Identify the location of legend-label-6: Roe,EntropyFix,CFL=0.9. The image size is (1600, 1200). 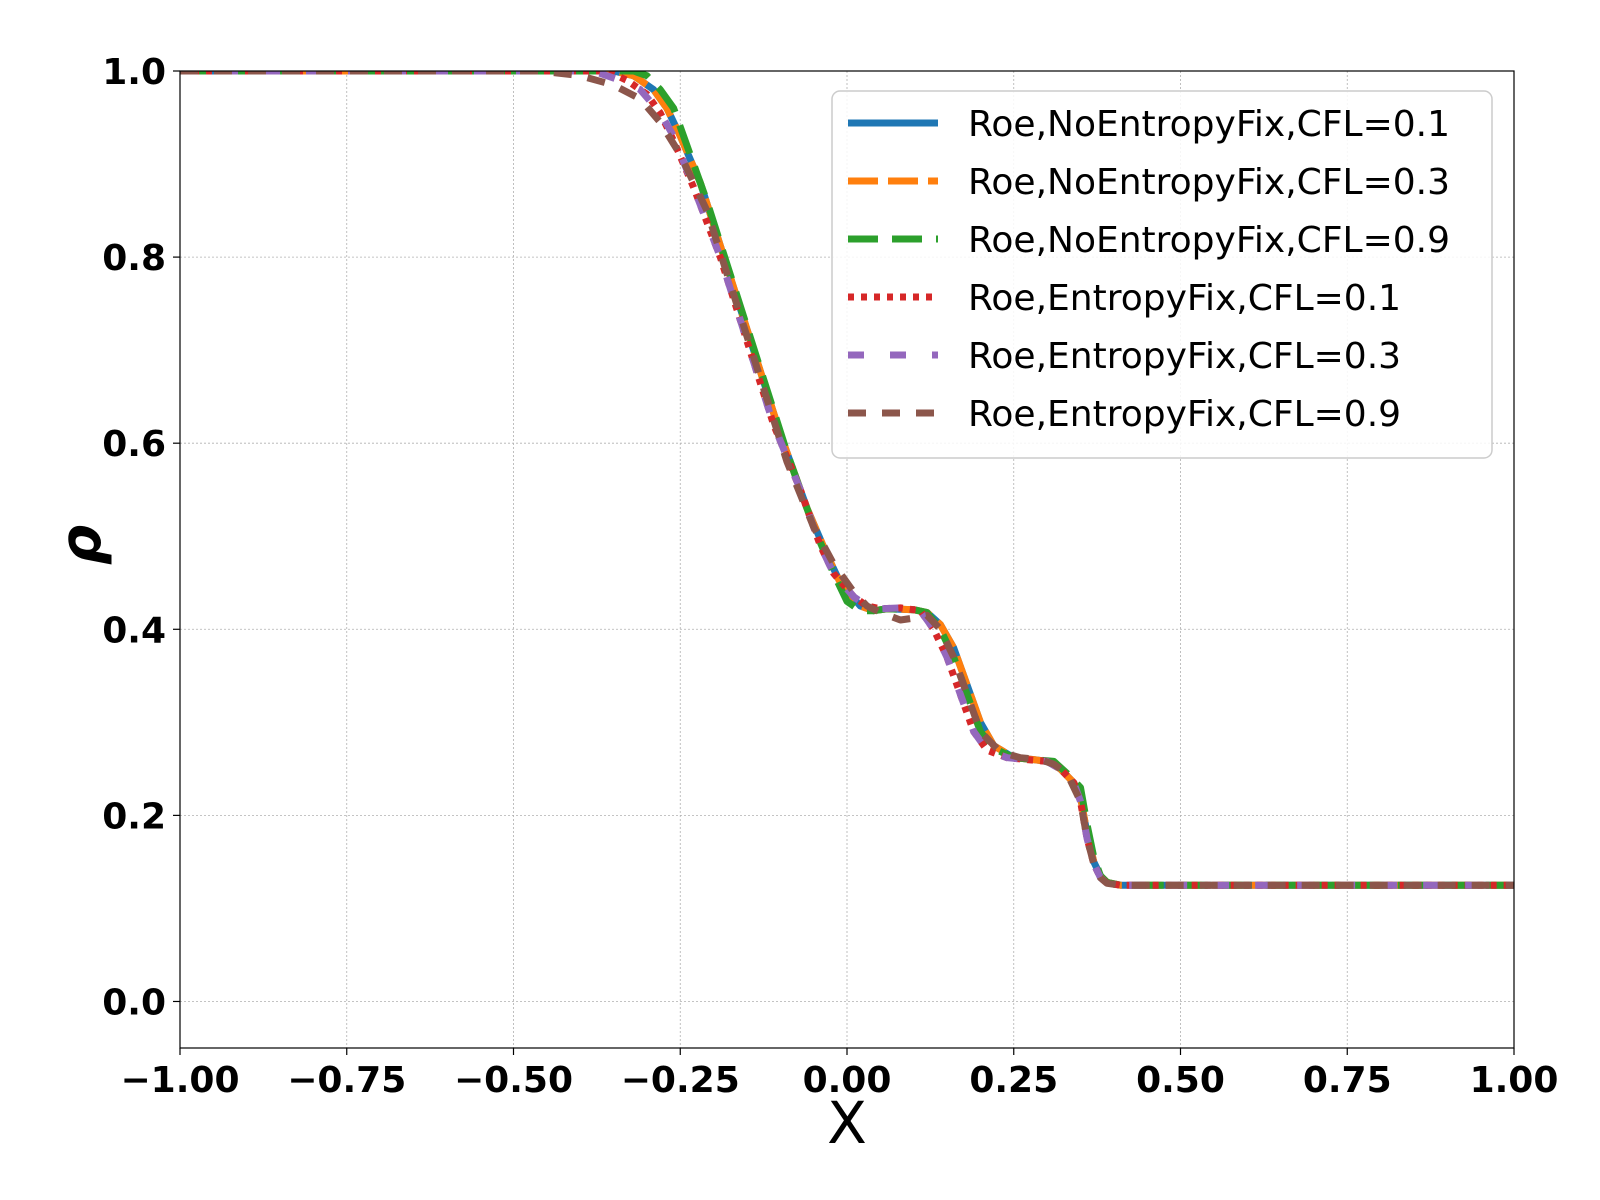
(1184, 414).